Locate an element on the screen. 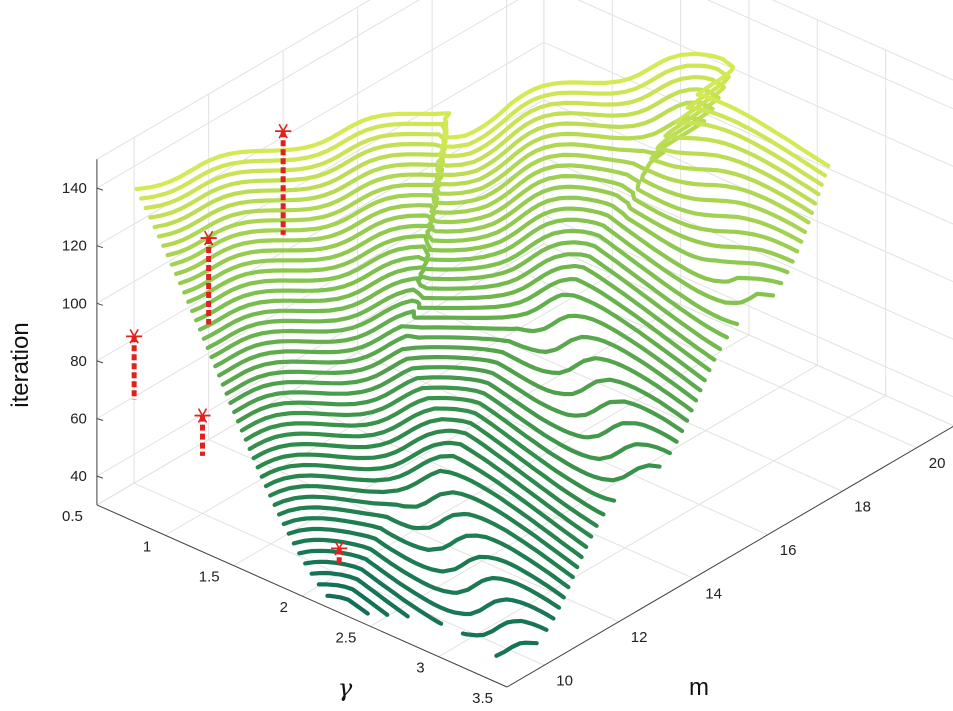 This screenshot has width=953, height=711. y-tick-label: 3 is located at coordinates (420, 668).